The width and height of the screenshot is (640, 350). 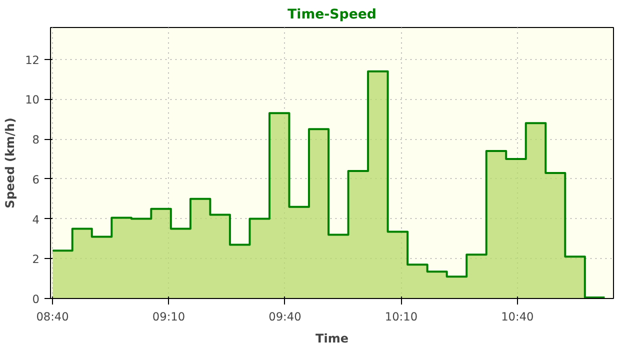 What do you see at coordinates (36, 219) in the screenshot?
I see `y-tick-label: 4` at bounding box center [36, 219].